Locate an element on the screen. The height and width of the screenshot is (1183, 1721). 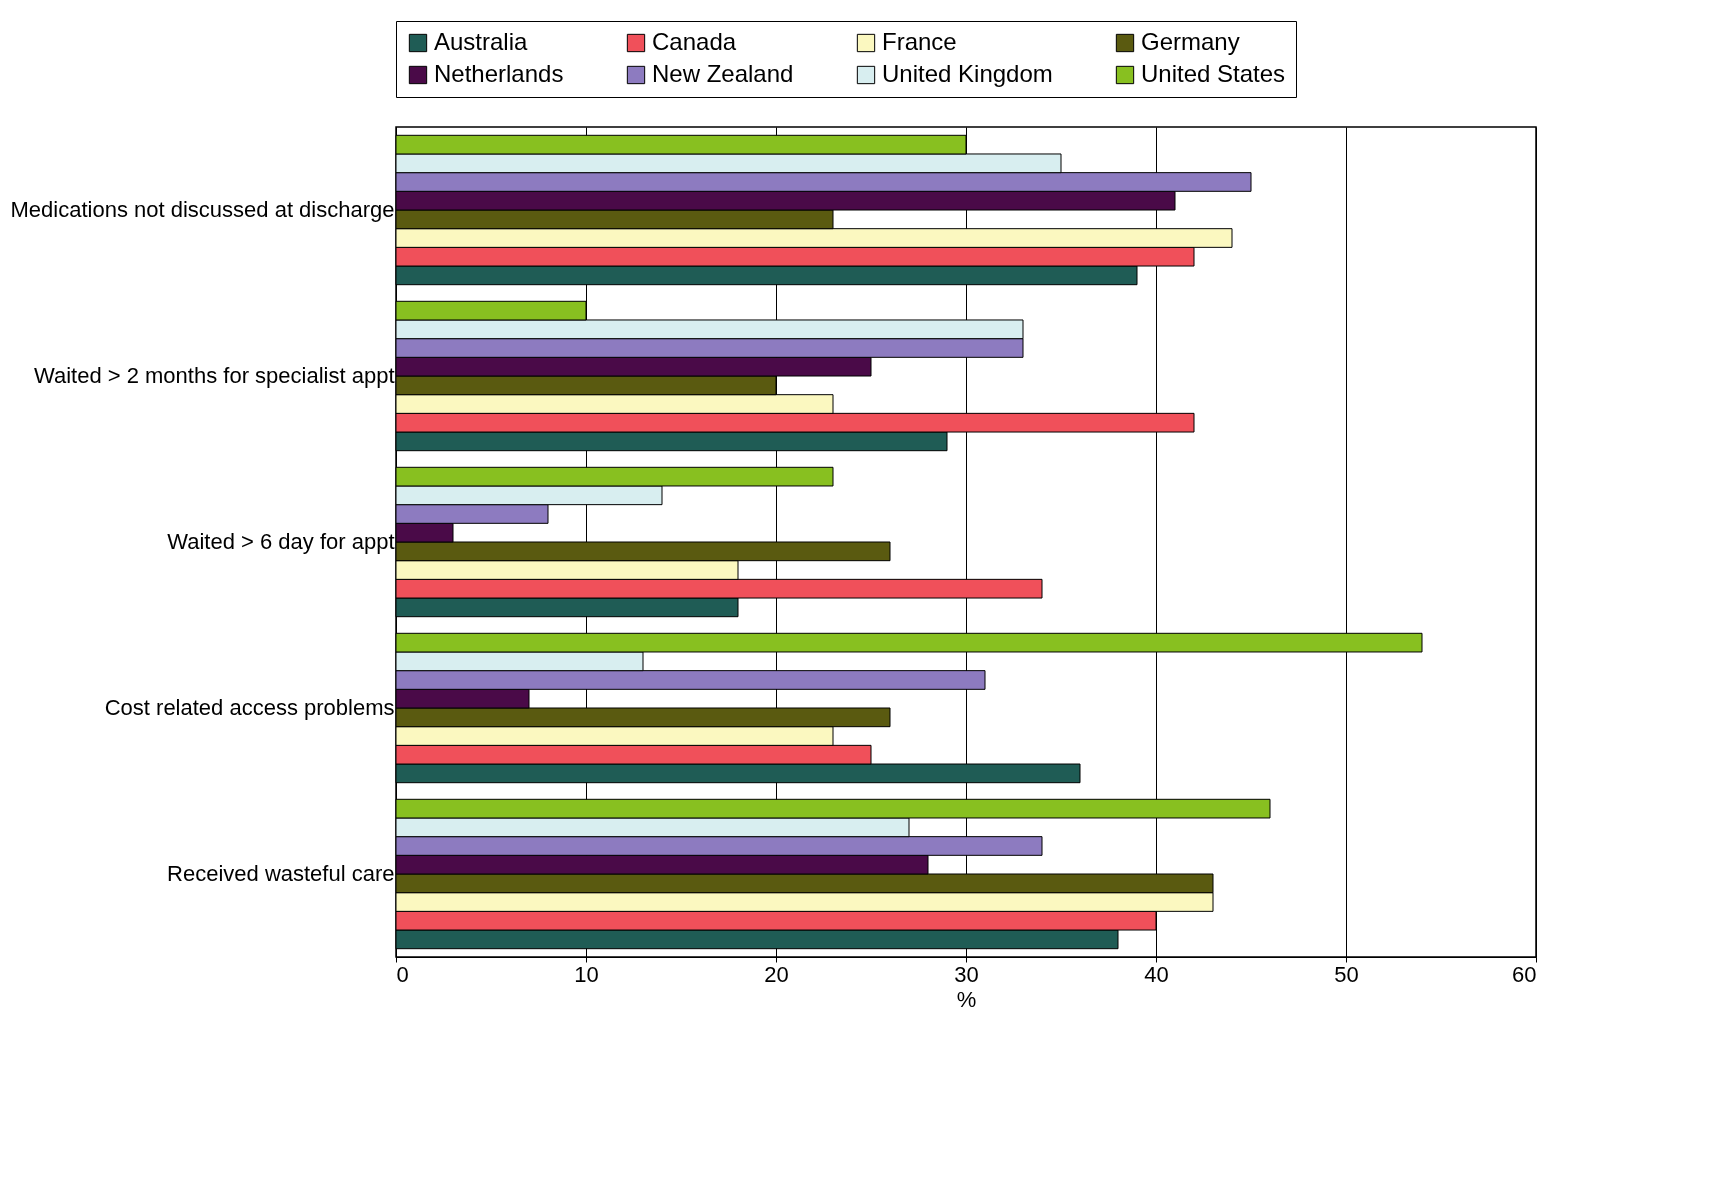
x-tick-label: 30 is located at coordinates (966, 974).